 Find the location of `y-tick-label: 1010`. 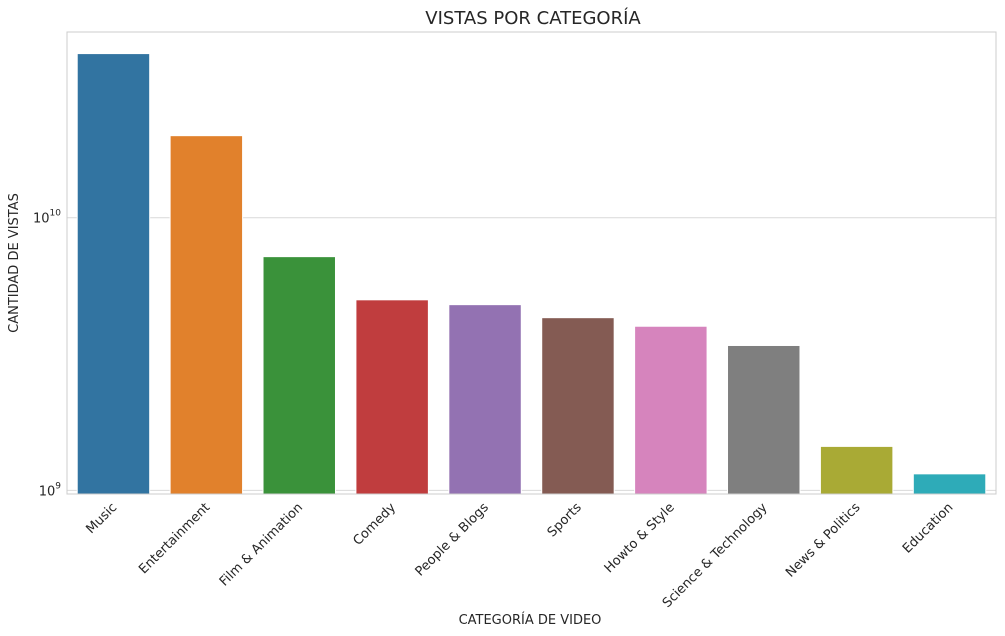

y-tick-label: 1010 is located at coordinates (47, 218).